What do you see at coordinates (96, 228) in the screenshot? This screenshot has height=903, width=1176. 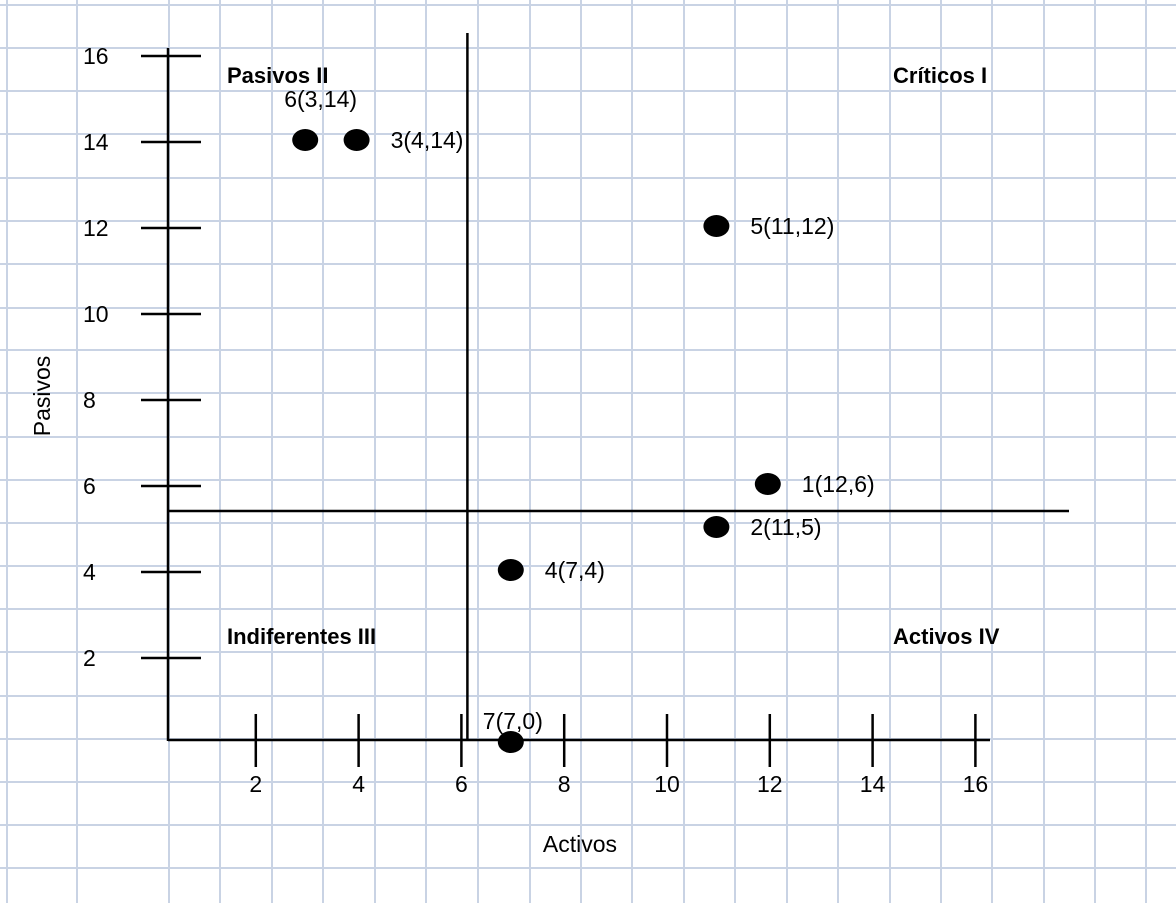 I see `y-tick-label: 12` at bounding box center [96, 228].